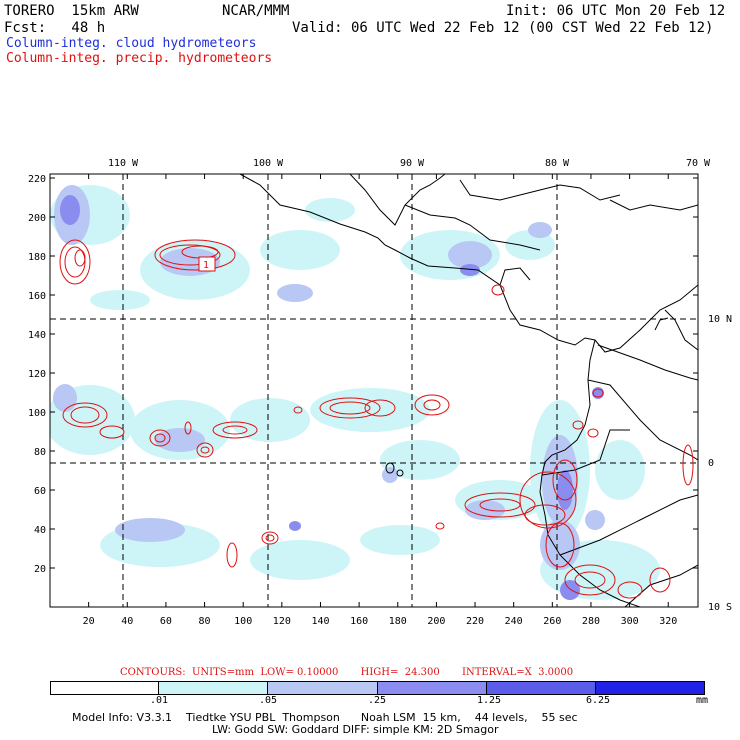 The image size is (740, 740). Describe the element at coordinates (37, 218) in the screenshot. I see `y-tick-label: 200` at that location.